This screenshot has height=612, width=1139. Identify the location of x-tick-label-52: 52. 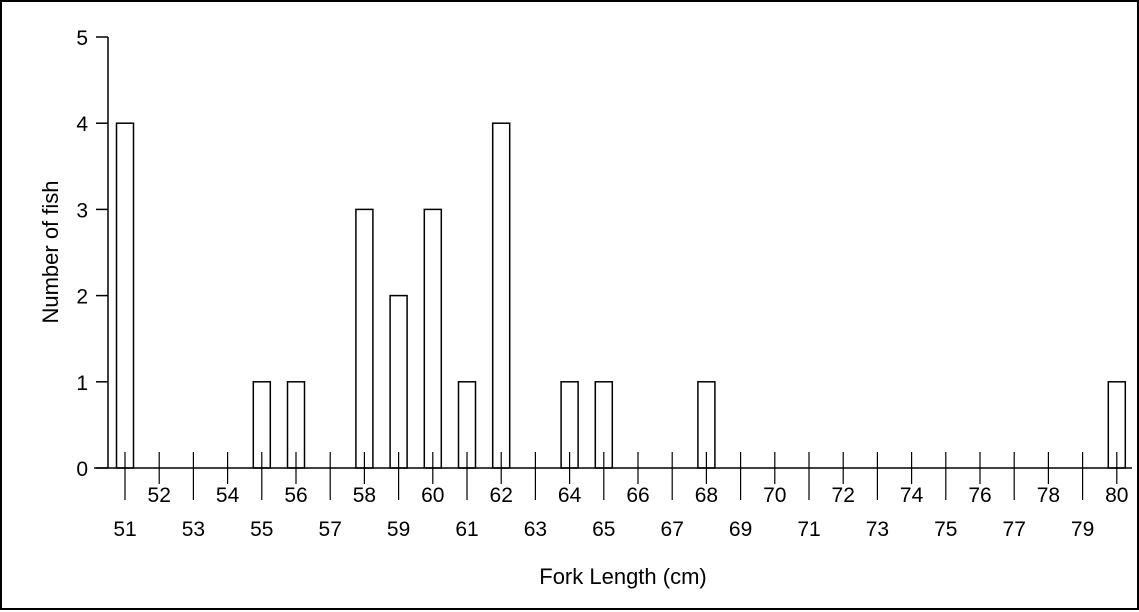
(159, 495).